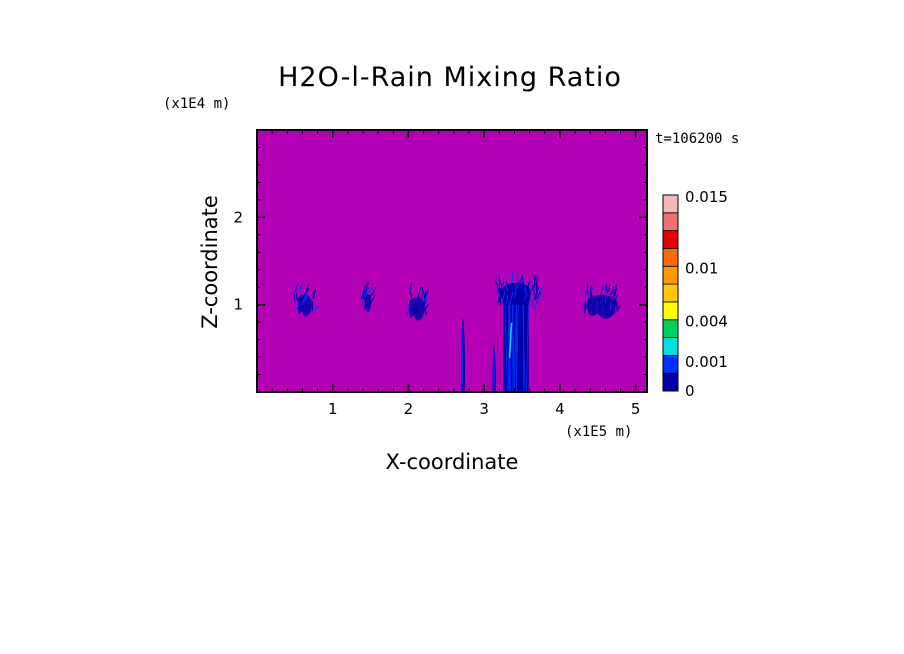 The height and width of the screenshot is (654, 904). Describe the element at coordinates (706, 322) in the screenshot. I see `colorbar-tick-label: 0.004` at that location.